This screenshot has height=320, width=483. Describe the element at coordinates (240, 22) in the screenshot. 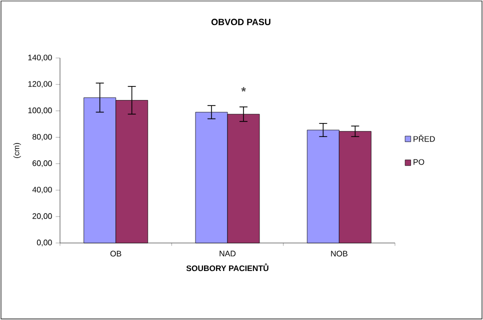

I see `chart-title: OBVOD PASU` at that location.